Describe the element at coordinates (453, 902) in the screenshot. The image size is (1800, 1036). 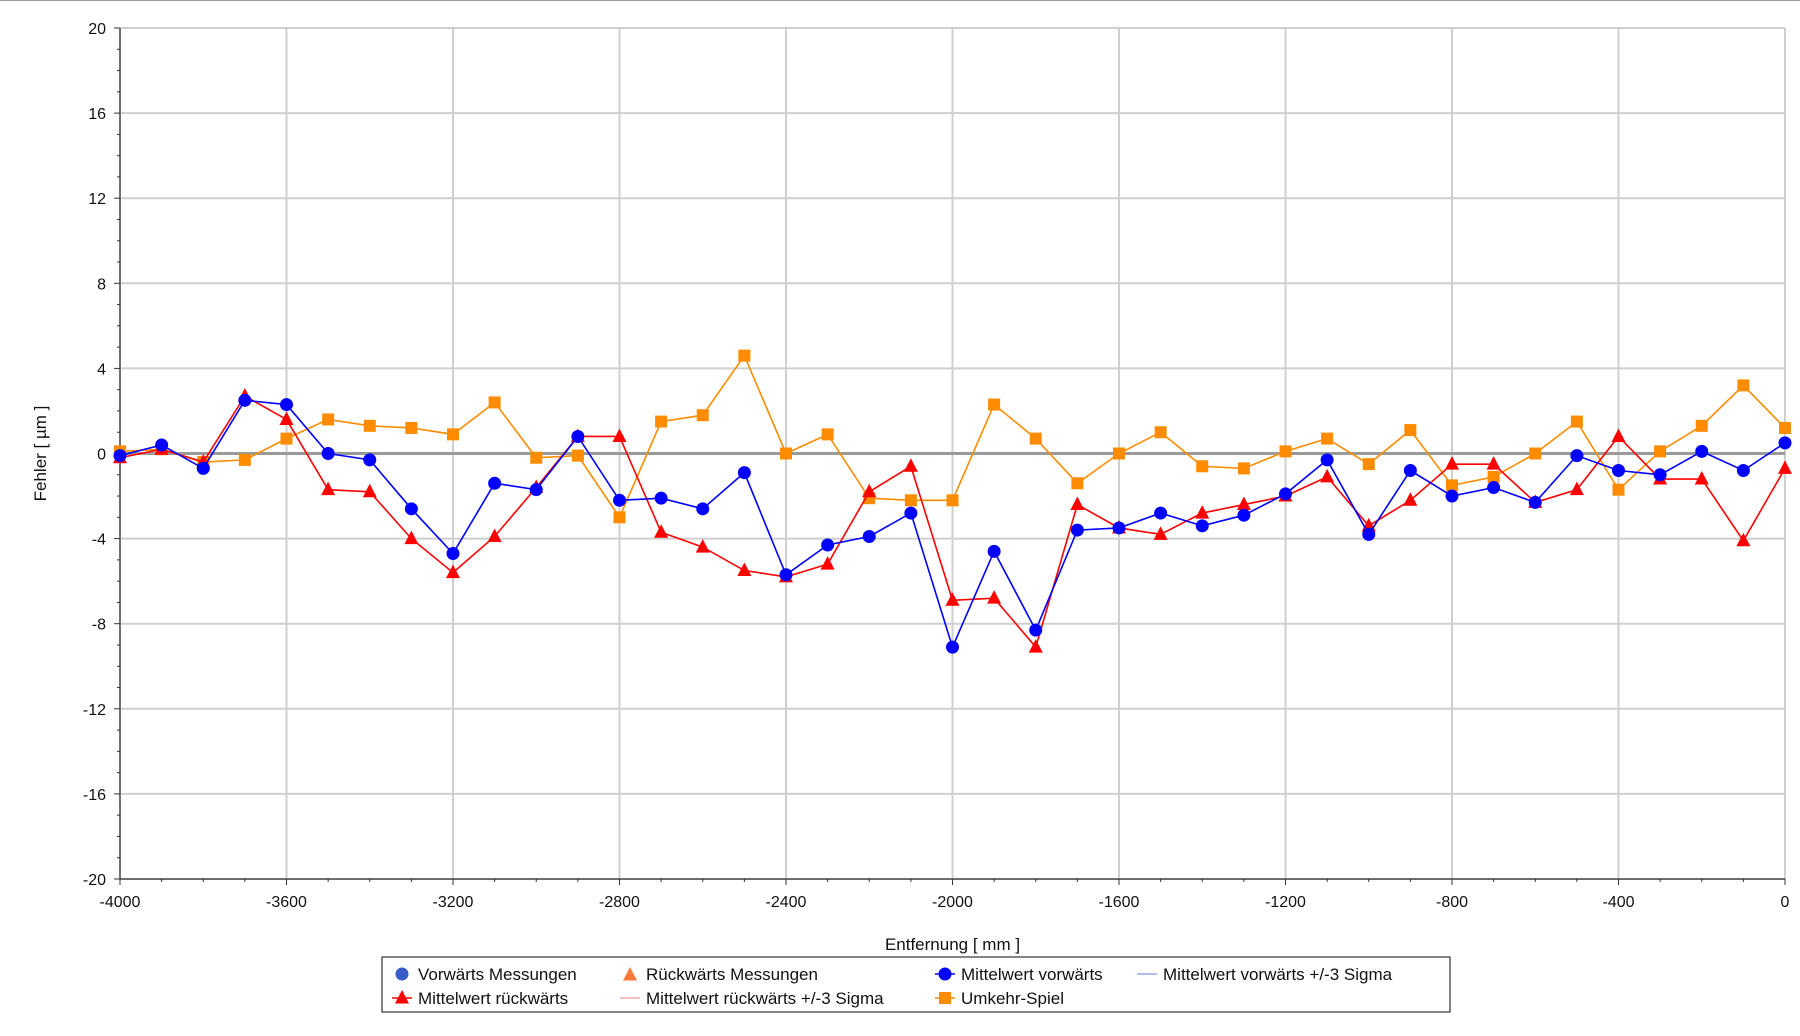
I see `x-tick-label: -3200` at that location.